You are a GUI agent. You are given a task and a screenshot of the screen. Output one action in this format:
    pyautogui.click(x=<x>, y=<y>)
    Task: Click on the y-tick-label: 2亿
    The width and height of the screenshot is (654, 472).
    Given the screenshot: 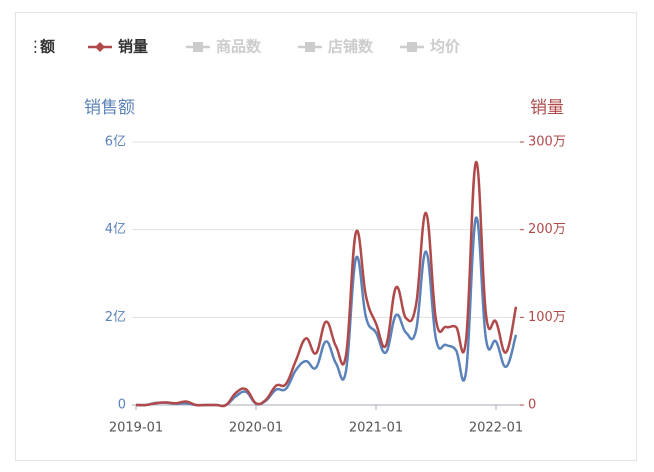 What is the action you would take?
    pyautogui.click(x=115, y=317)
    